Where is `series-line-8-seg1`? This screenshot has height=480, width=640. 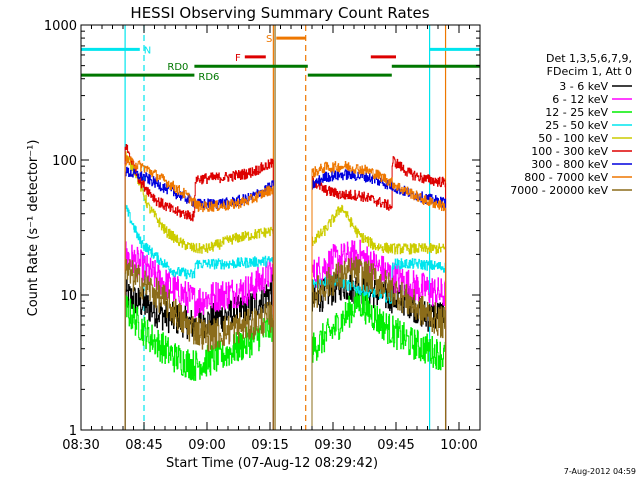 series-line-8-seg1 is located at coordinates (199, 344).